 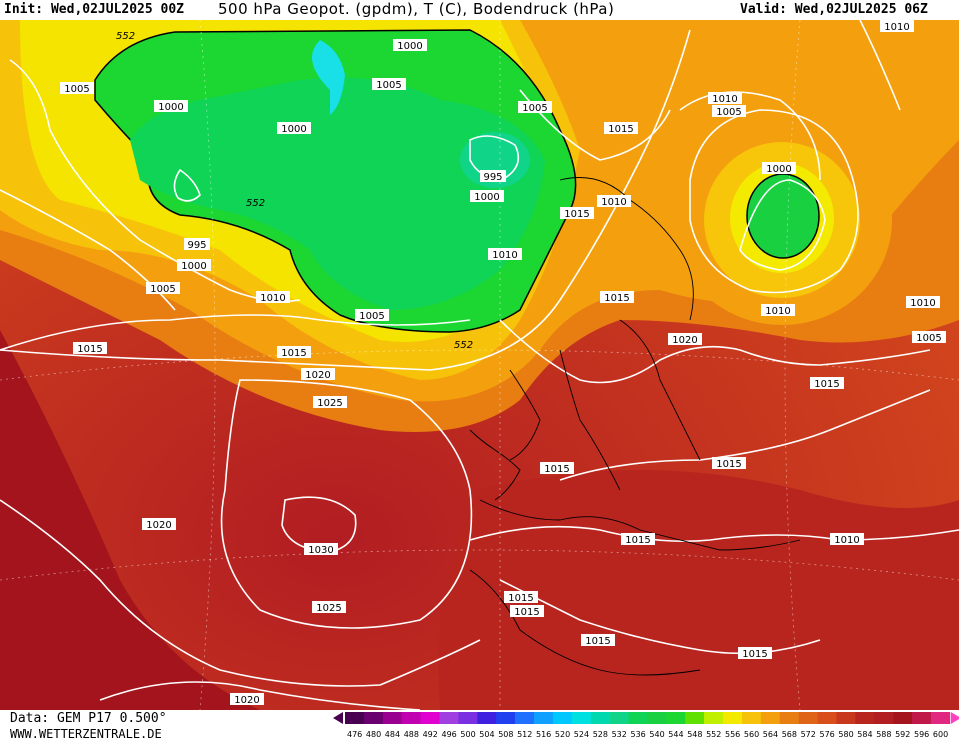 What do you see at coordinates (373, 734) in the screenshot?
I see `scale-label: 480` at bounding box center [373, 734].